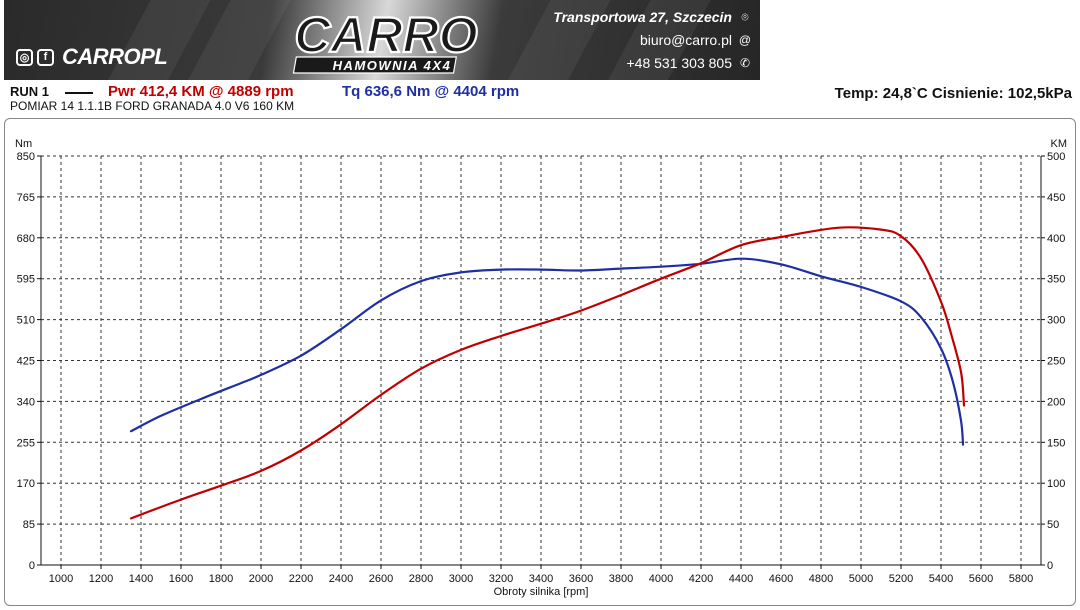 This screenshot has height=610, width=1080. I want to click on phone-text: +48 531 303 805, so click(679, 63).